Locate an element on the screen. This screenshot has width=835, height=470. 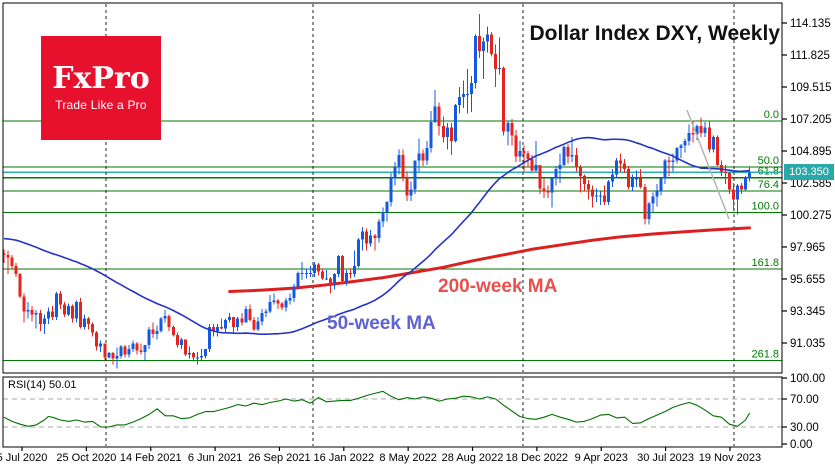
svg-text: 107.205 is located at coordinates (811, 120).